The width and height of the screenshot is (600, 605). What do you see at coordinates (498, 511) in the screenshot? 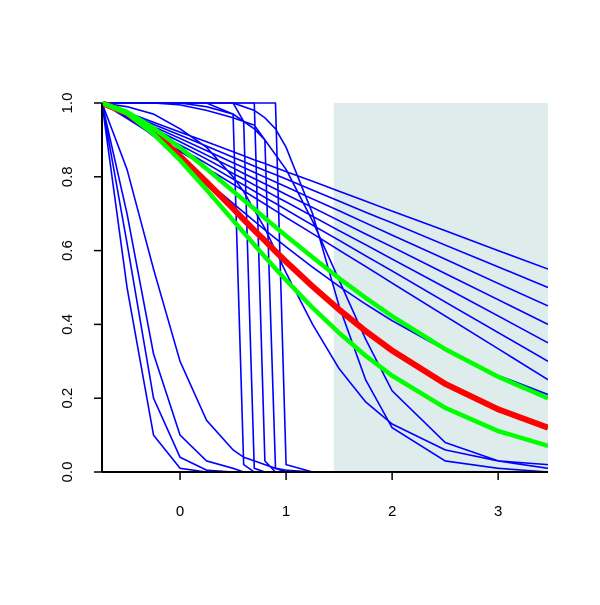
I see `x-tick-label: 3` at bounding box center [498, 511].